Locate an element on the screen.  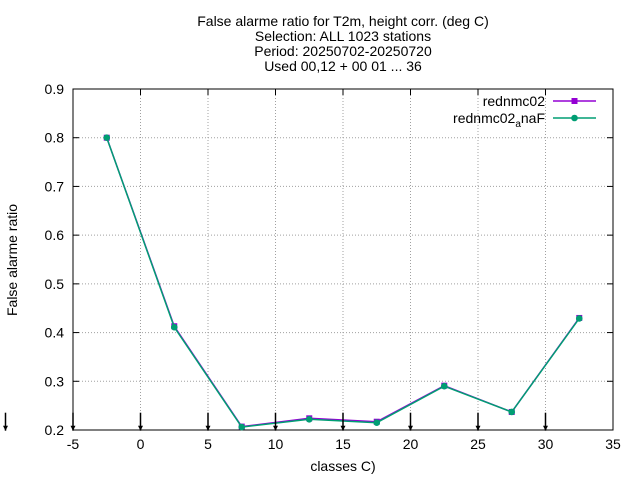
y-tick-label: 0.2 is located at coordinates (55, 430).